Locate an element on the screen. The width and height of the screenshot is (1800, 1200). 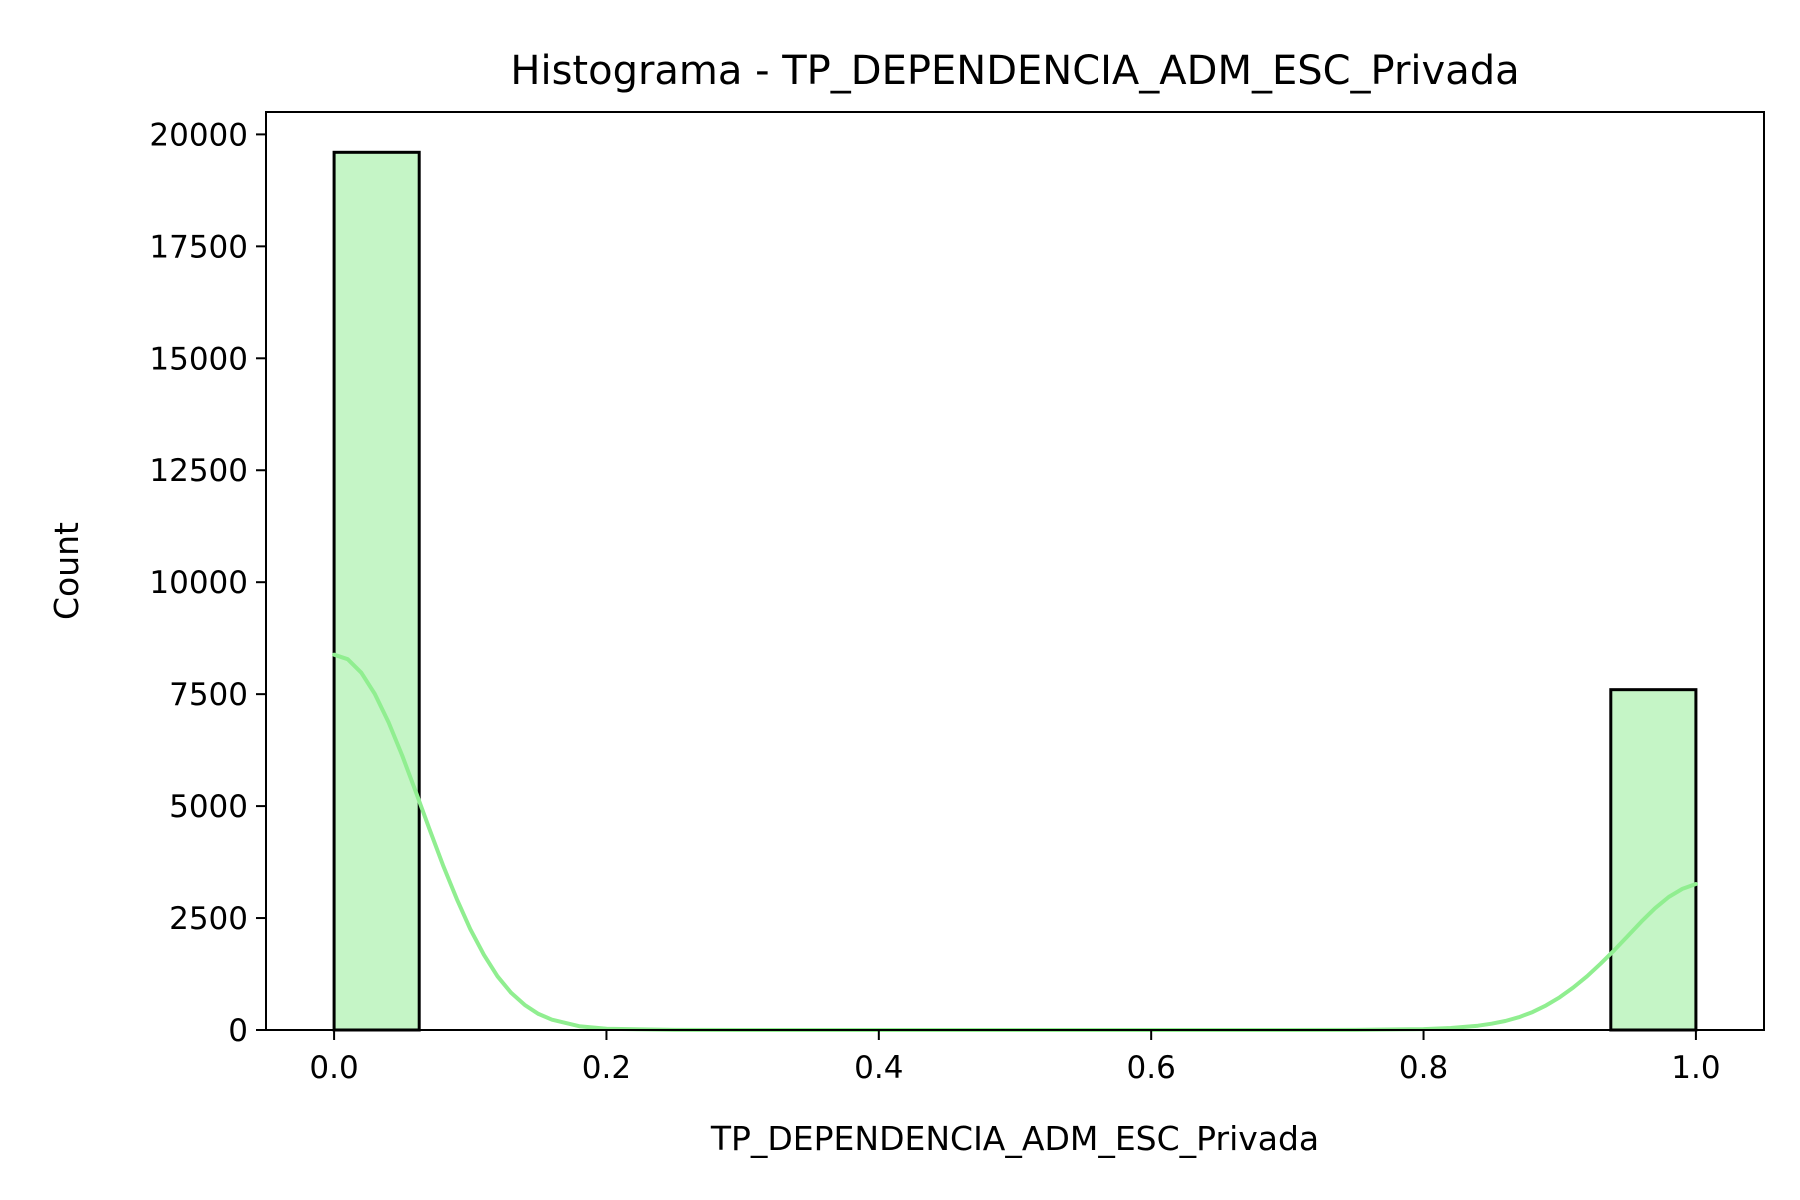
y-tick-label: 15000 is located at coordinates (198, 359).